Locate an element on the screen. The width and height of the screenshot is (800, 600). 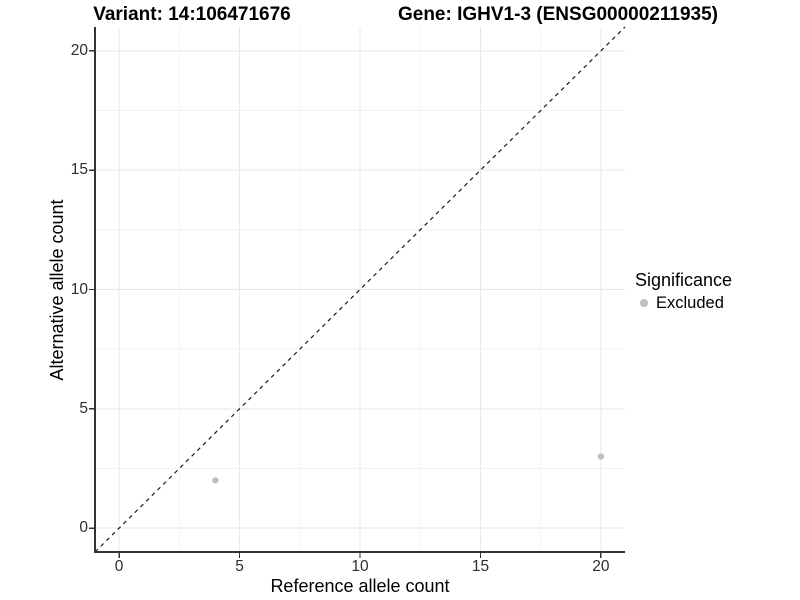
x-axis-title: Reference allele count is located at coordinates (360, 586).